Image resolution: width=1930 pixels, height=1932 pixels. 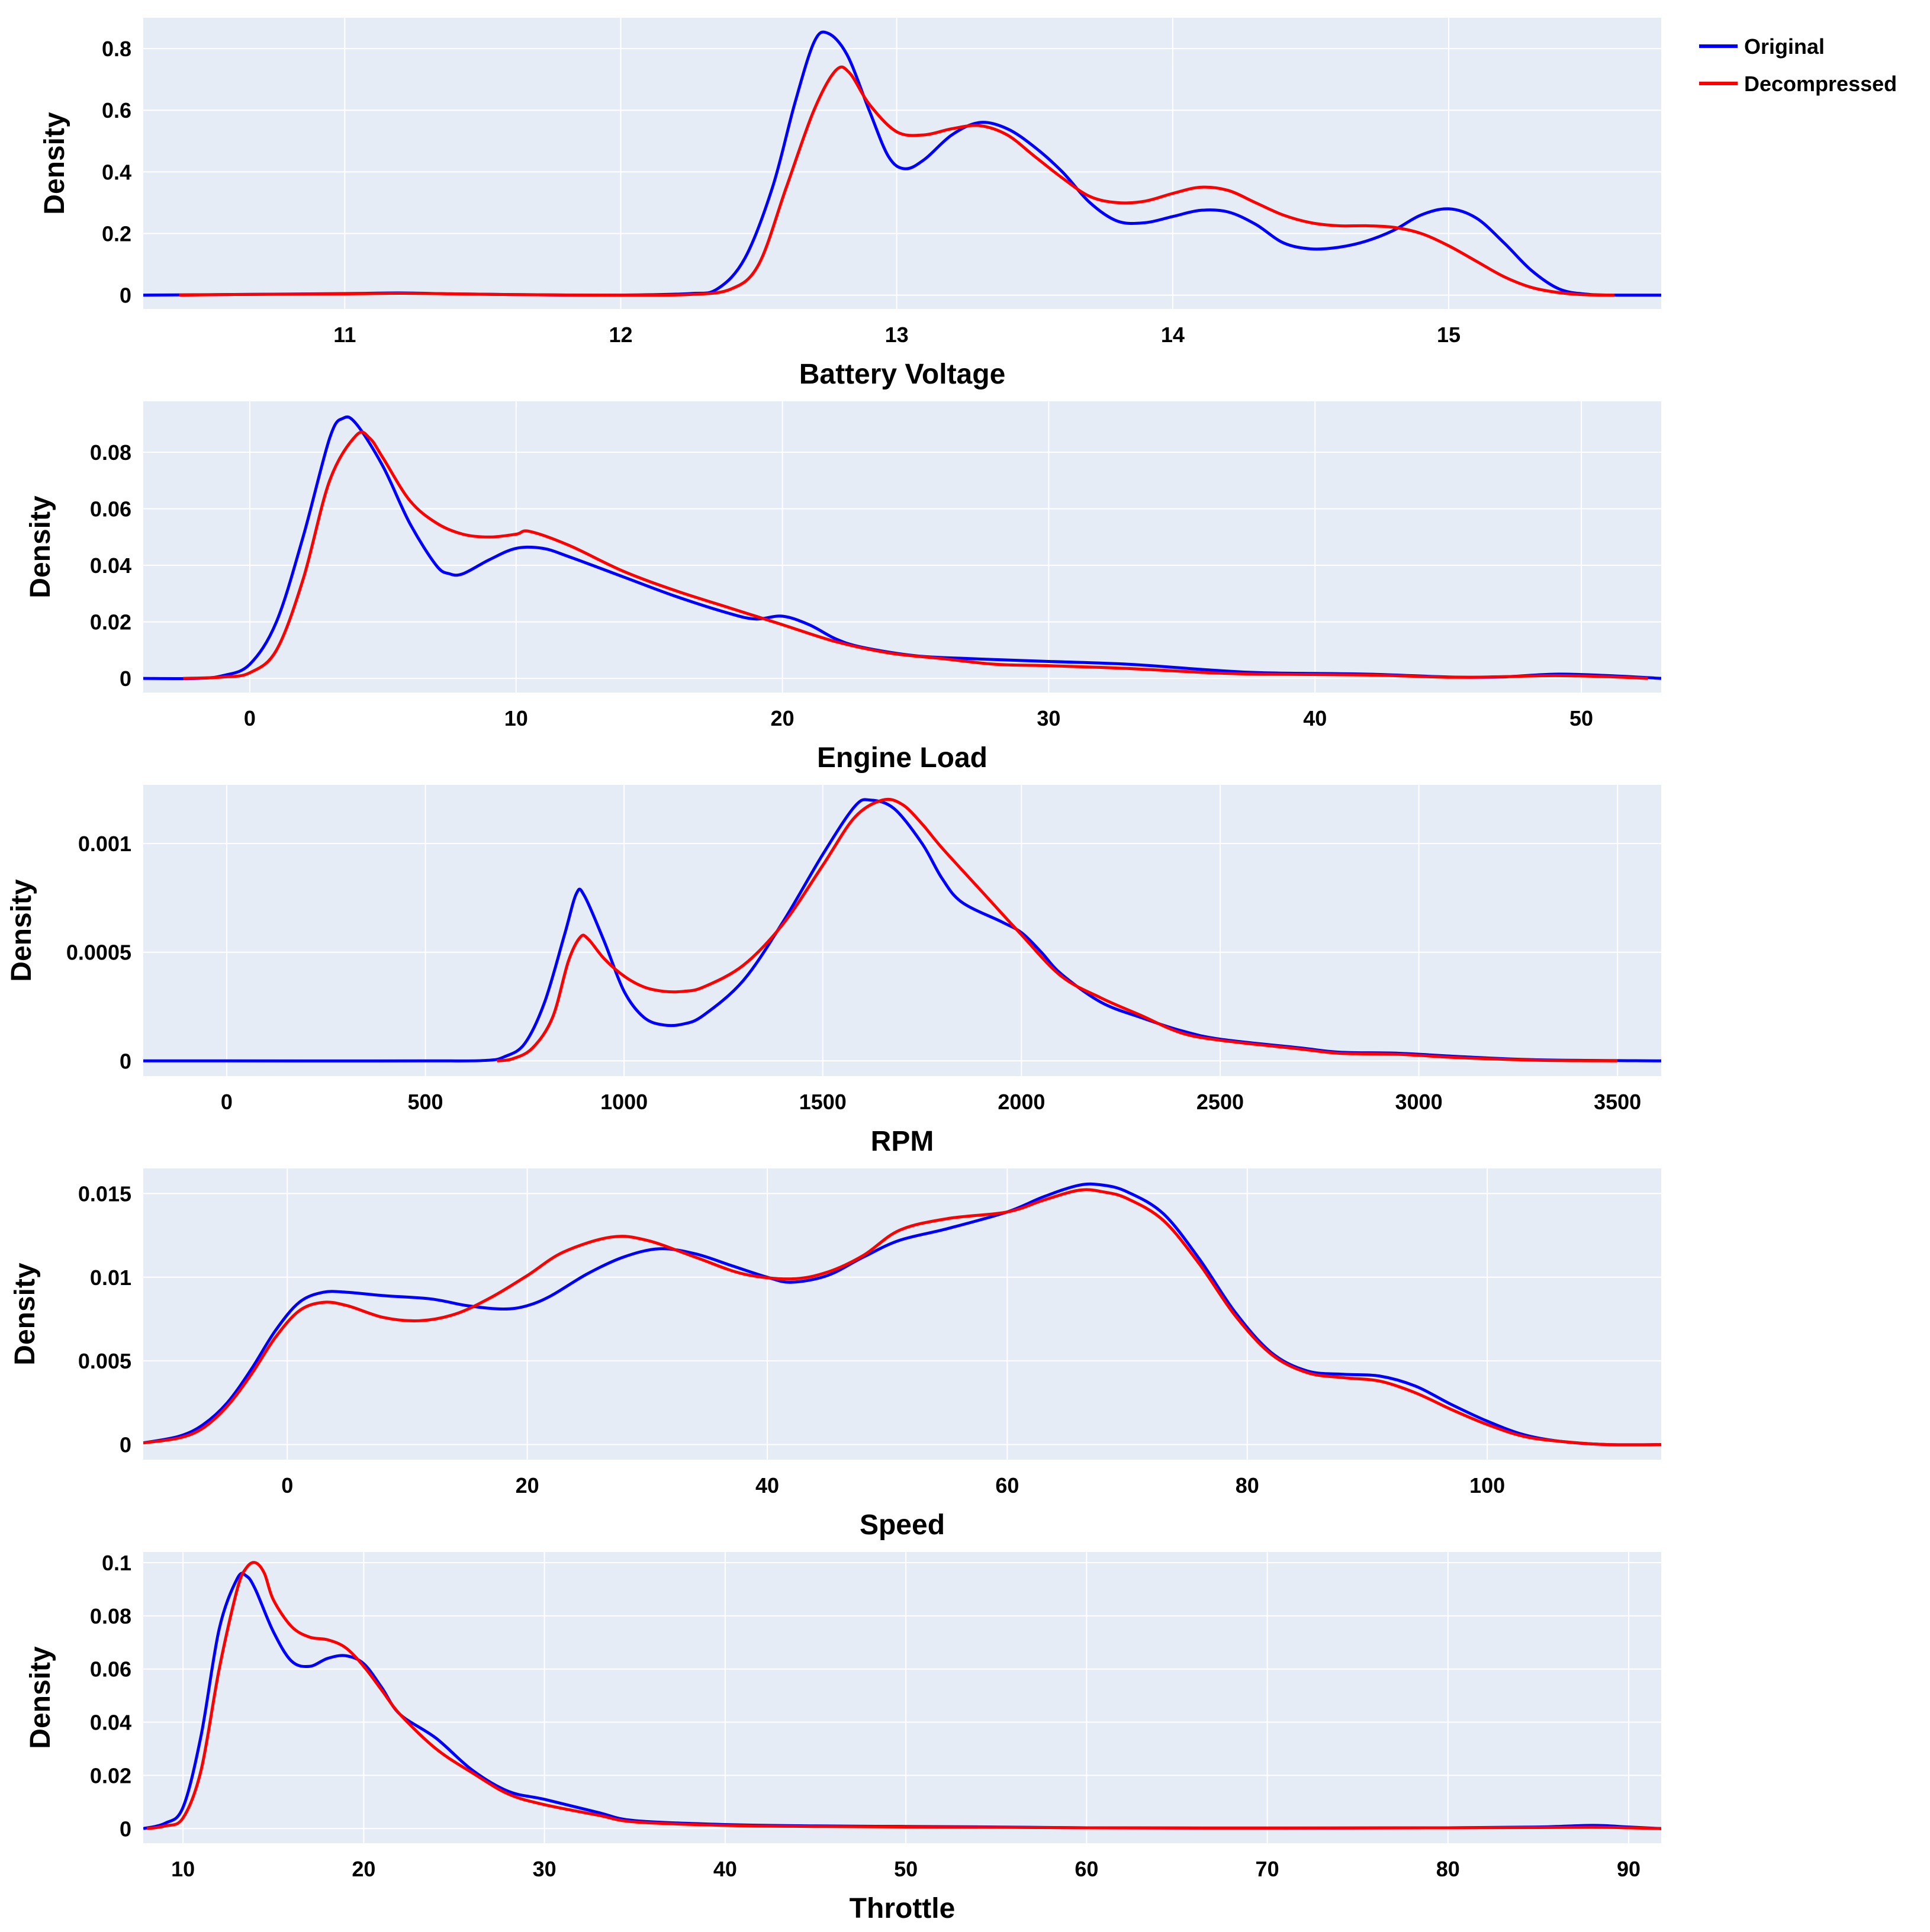 I want to click on x-tick-label: 500, so click(x=425, y=1102).